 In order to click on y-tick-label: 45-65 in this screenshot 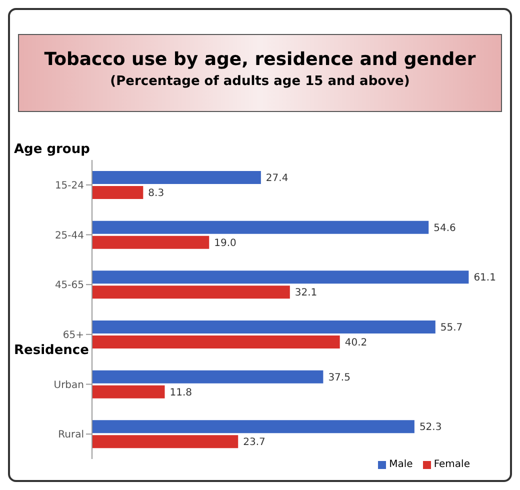, I will do `click(69, 286)`.